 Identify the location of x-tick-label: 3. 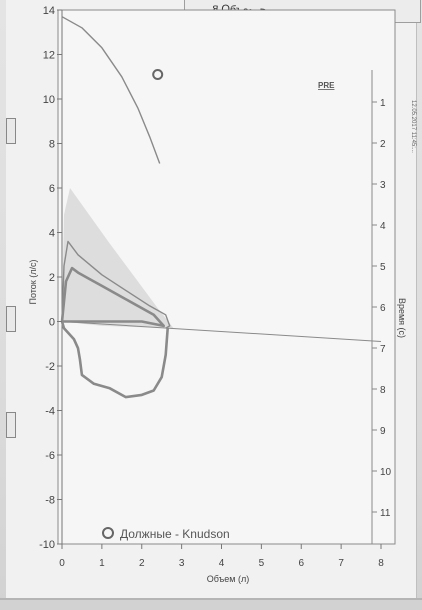
(182, 563).